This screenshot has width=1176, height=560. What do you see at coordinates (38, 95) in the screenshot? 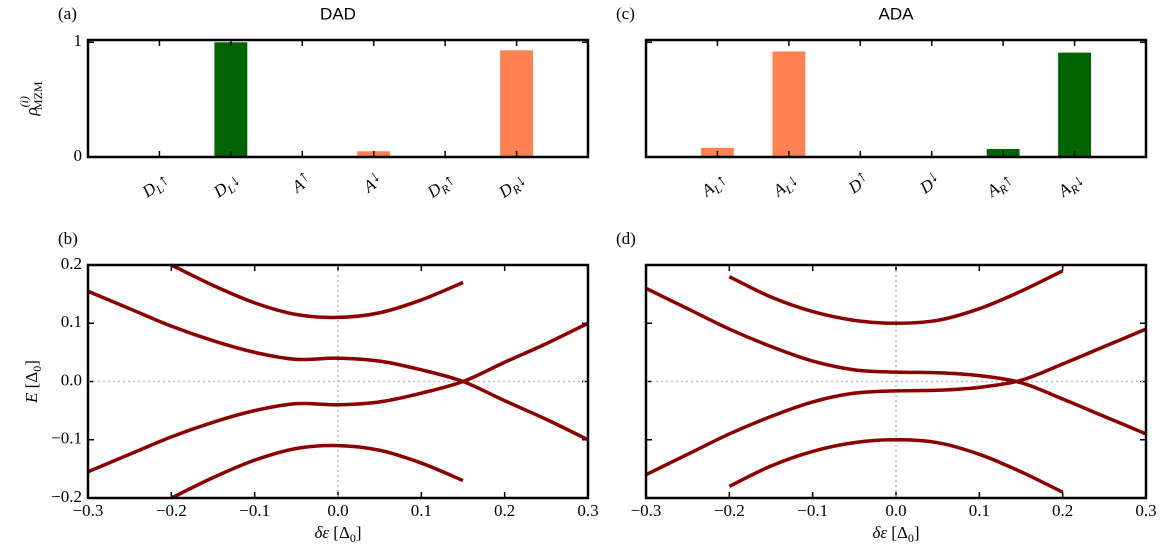
I see `text-part: MZM` at bounding box center [38, 95].